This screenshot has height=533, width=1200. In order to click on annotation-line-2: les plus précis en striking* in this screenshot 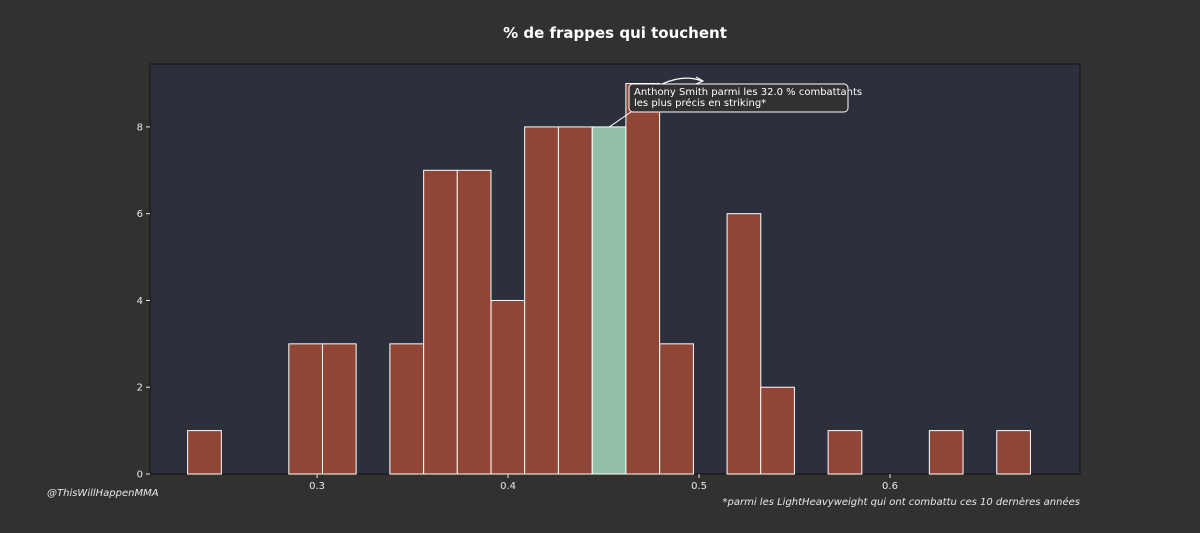, I will do `click(700, 103)`.